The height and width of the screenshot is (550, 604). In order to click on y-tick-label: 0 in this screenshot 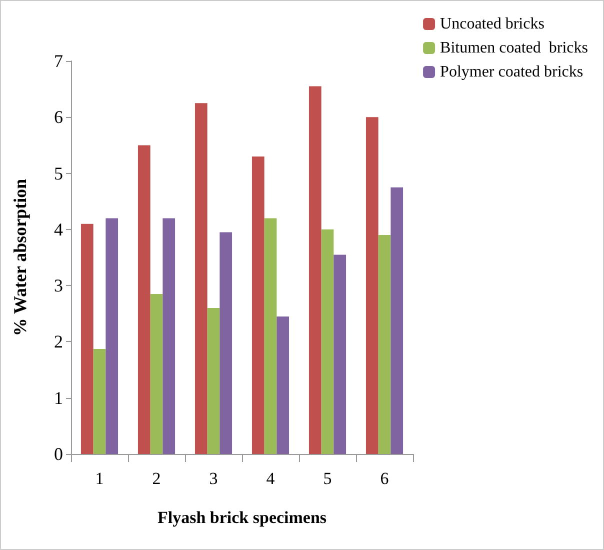, I will do `click(58, 454)`.